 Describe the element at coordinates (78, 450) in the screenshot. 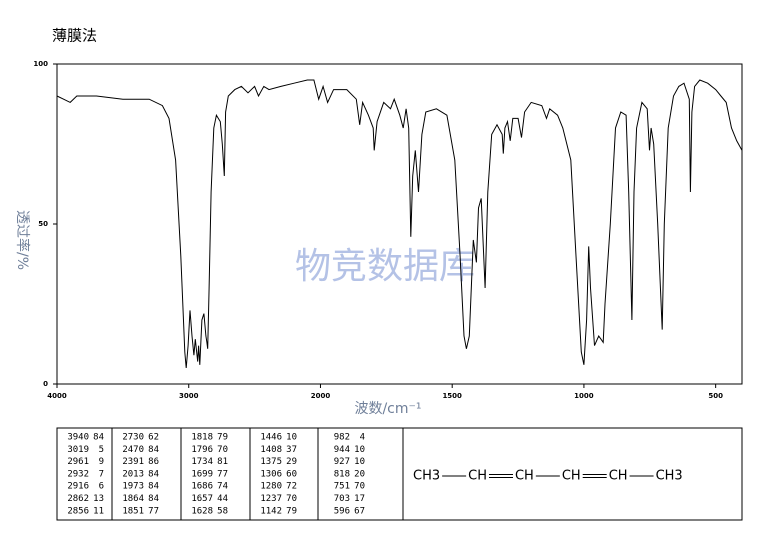

I see `peak-cell: 3019` at that location.